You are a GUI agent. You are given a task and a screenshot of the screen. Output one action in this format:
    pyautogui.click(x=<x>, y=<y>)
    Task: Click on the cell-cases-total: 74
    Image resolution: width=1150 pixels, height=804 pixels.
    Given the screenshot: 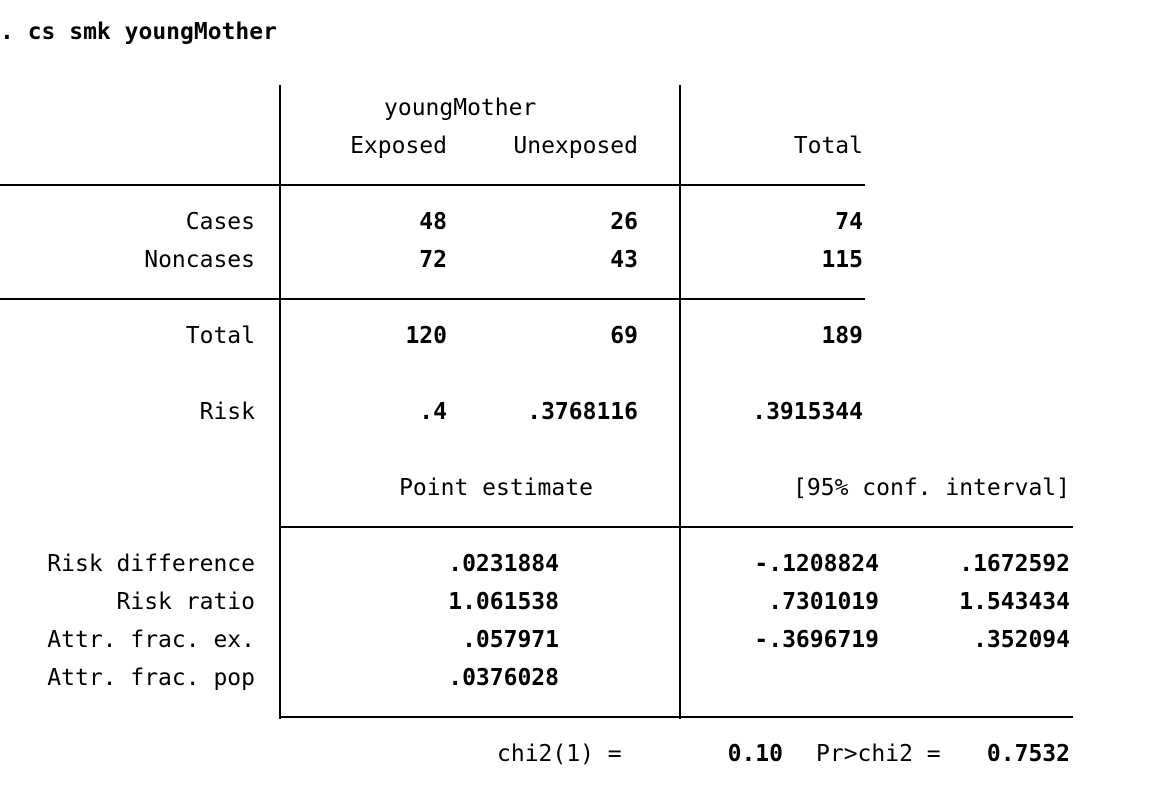 What is the action you would take?
    pyautogui.click(x=849, y=222)
    